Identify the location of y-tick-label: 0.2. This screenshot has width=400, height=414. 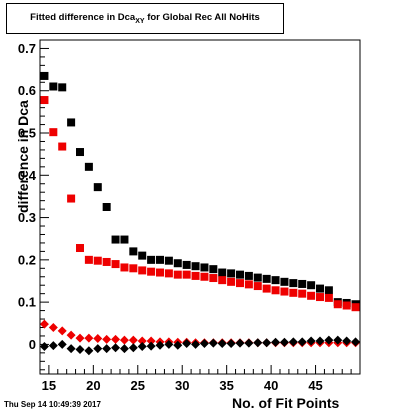
(27, 259).